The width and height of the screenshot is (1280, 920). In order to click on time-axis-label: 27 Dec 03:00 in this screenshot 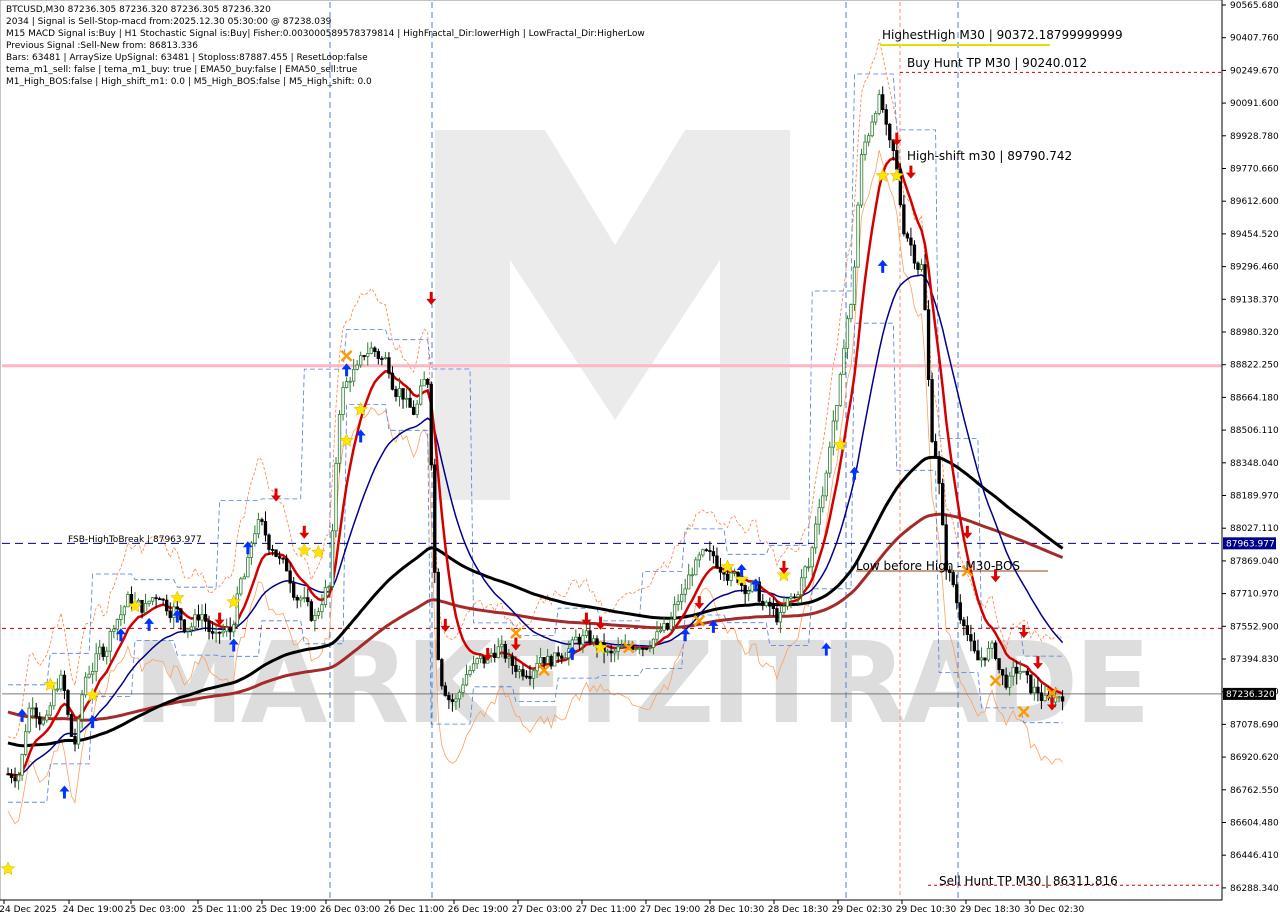, I will do `click(542, 910)`.